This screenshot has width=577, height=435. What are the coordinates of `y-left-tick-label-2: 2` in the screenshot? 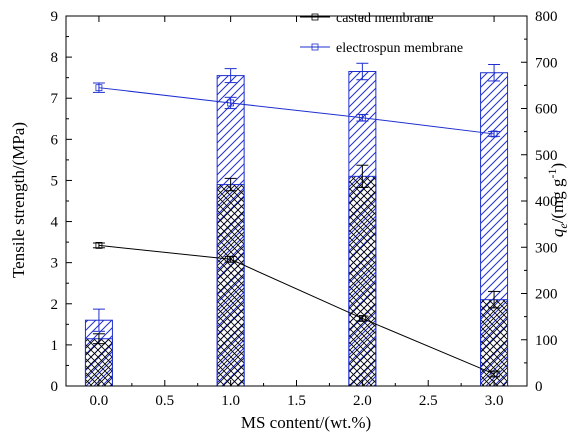 It's located at (55, 305).